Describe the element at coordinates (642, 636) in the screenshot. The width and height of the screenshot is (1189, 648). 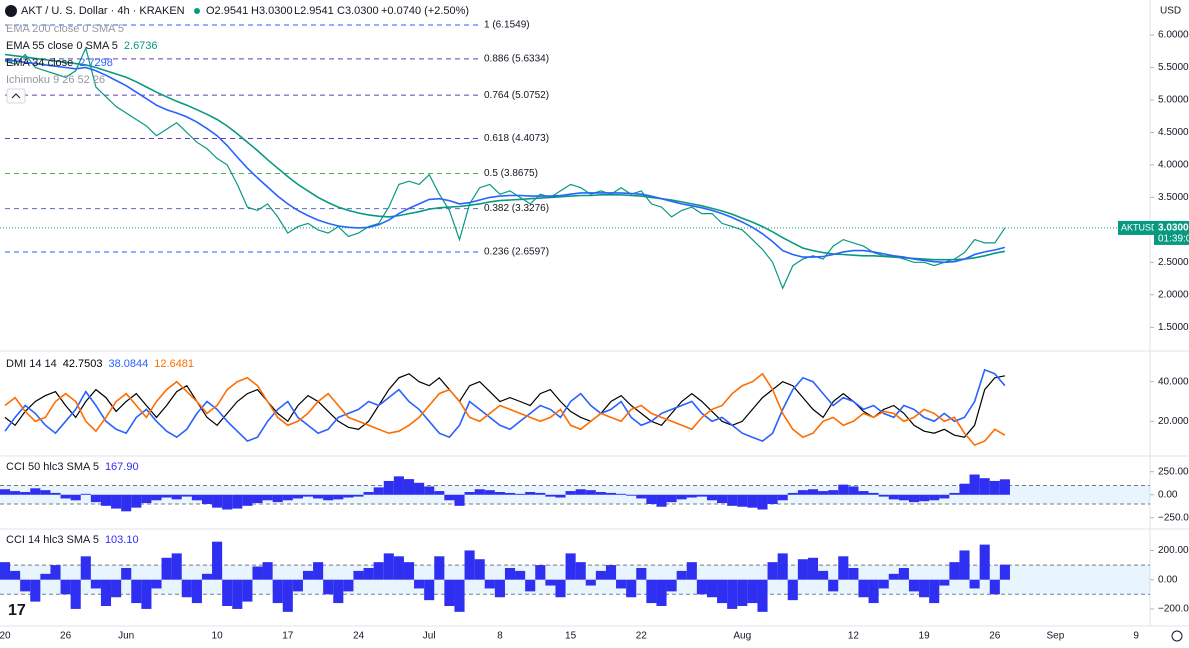
I see `x-tick-label: 22` at that location.